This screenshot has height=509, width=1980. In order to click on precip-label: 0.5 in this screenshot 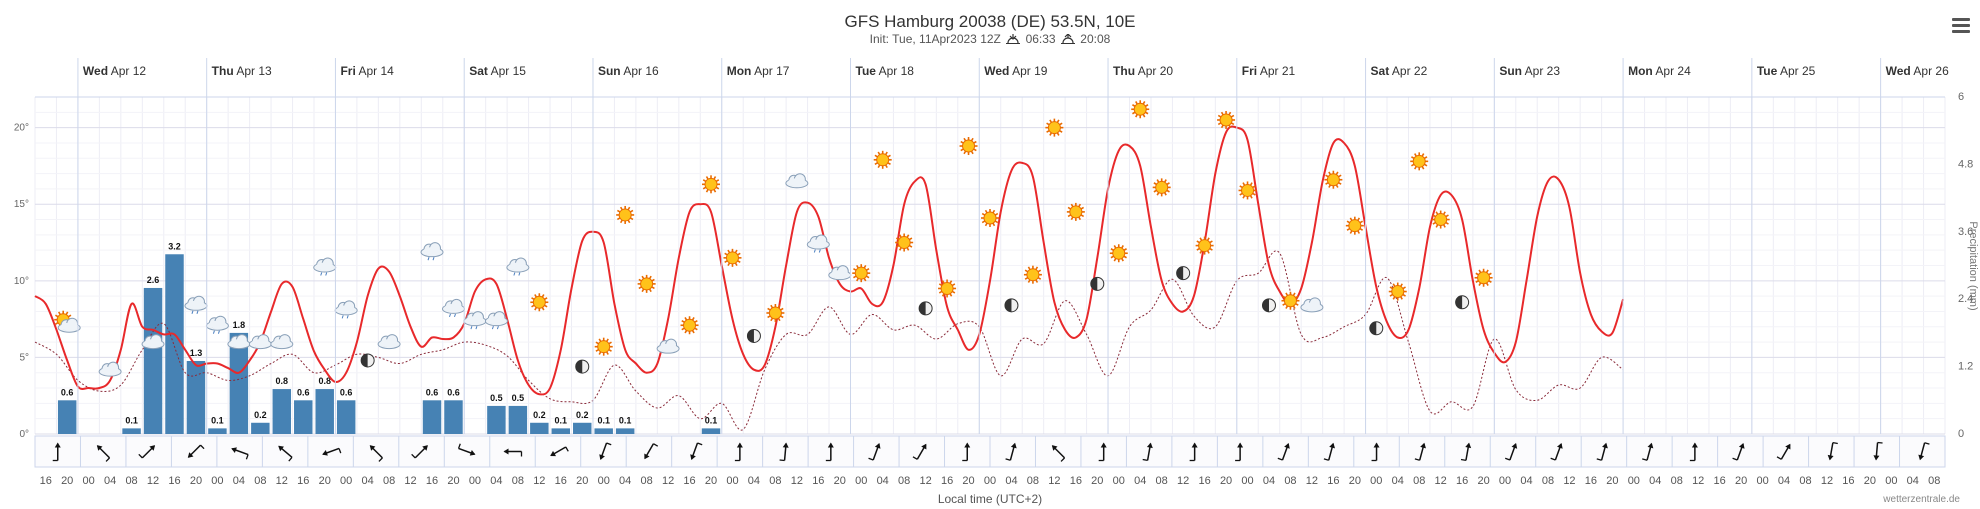, I will do `click(496, 398)`.